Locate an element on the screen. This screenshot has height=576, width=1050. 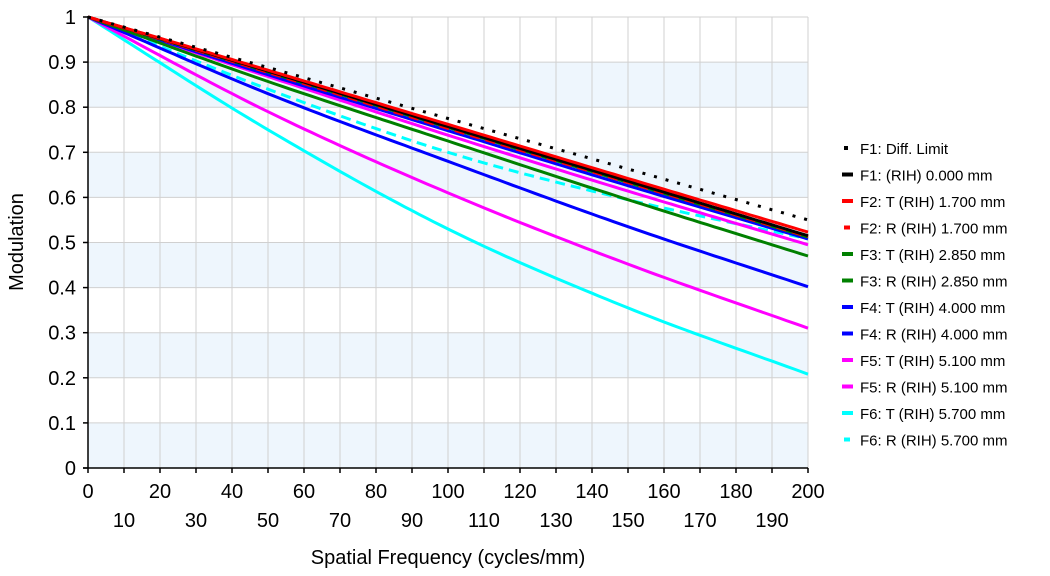
legend-label: F1: (RIH) 0.000 mm is located at coordinates (926, 176).